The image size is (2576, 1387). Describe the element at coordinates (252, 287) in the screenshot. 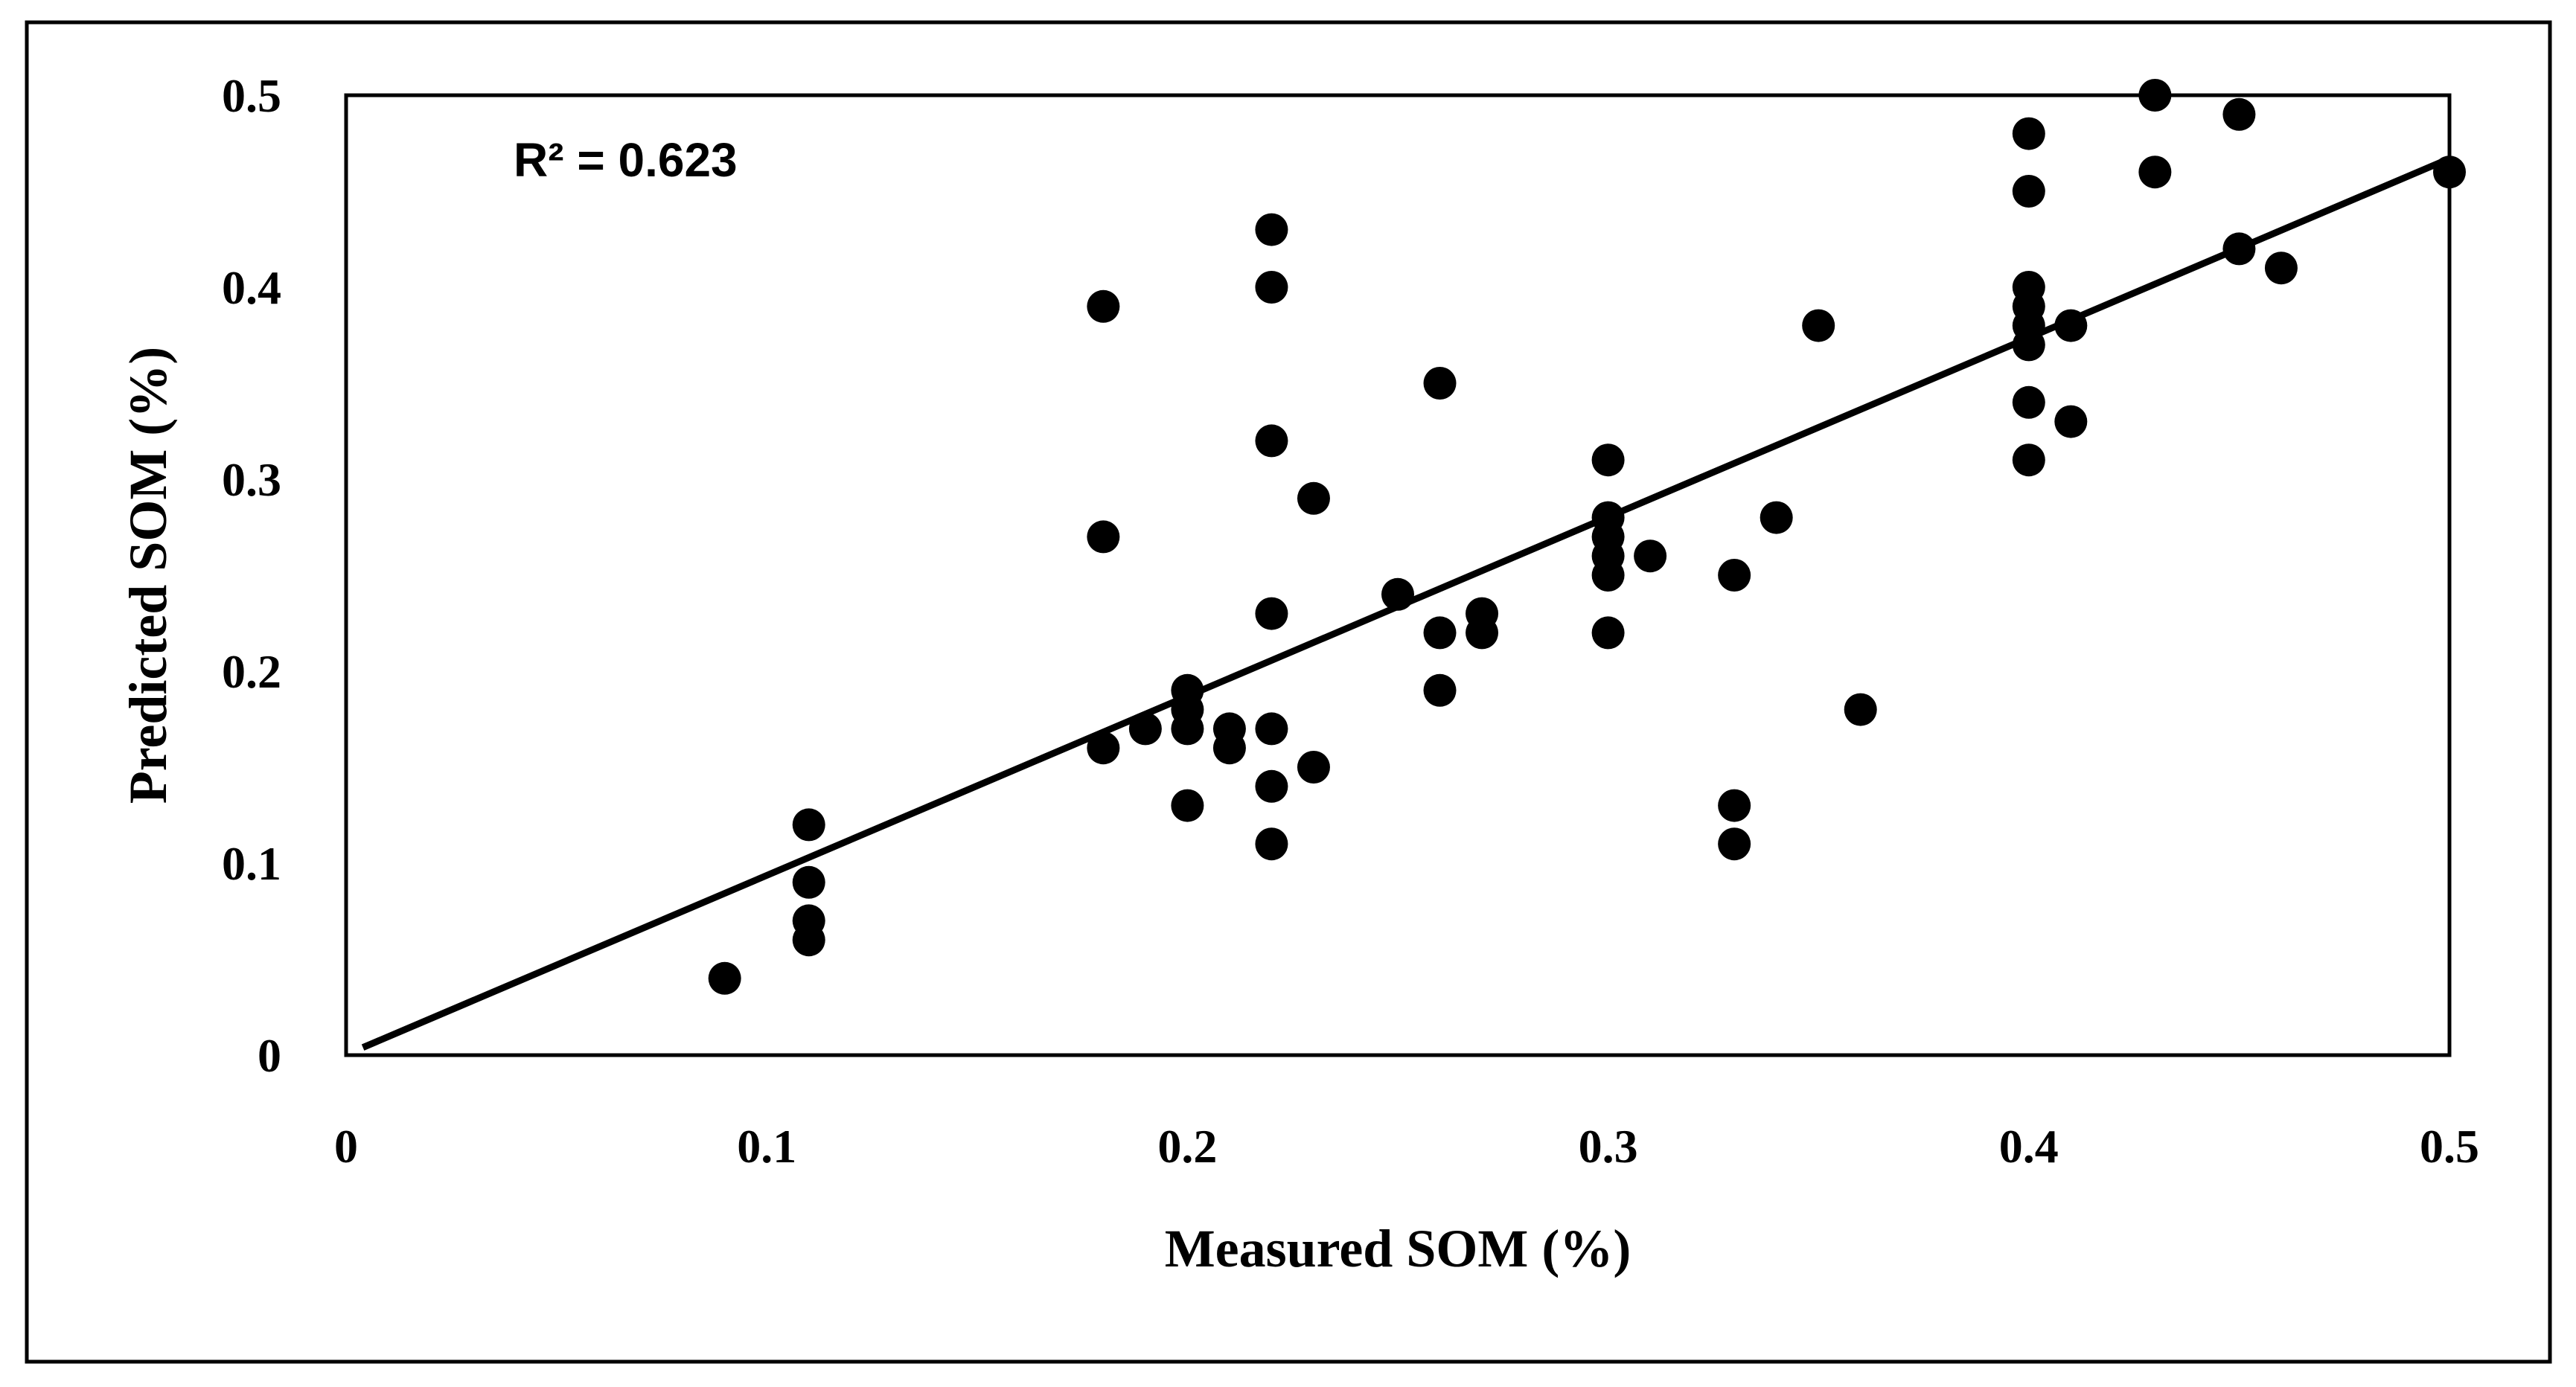

I see `y-tick-label: 0.4` at that location.